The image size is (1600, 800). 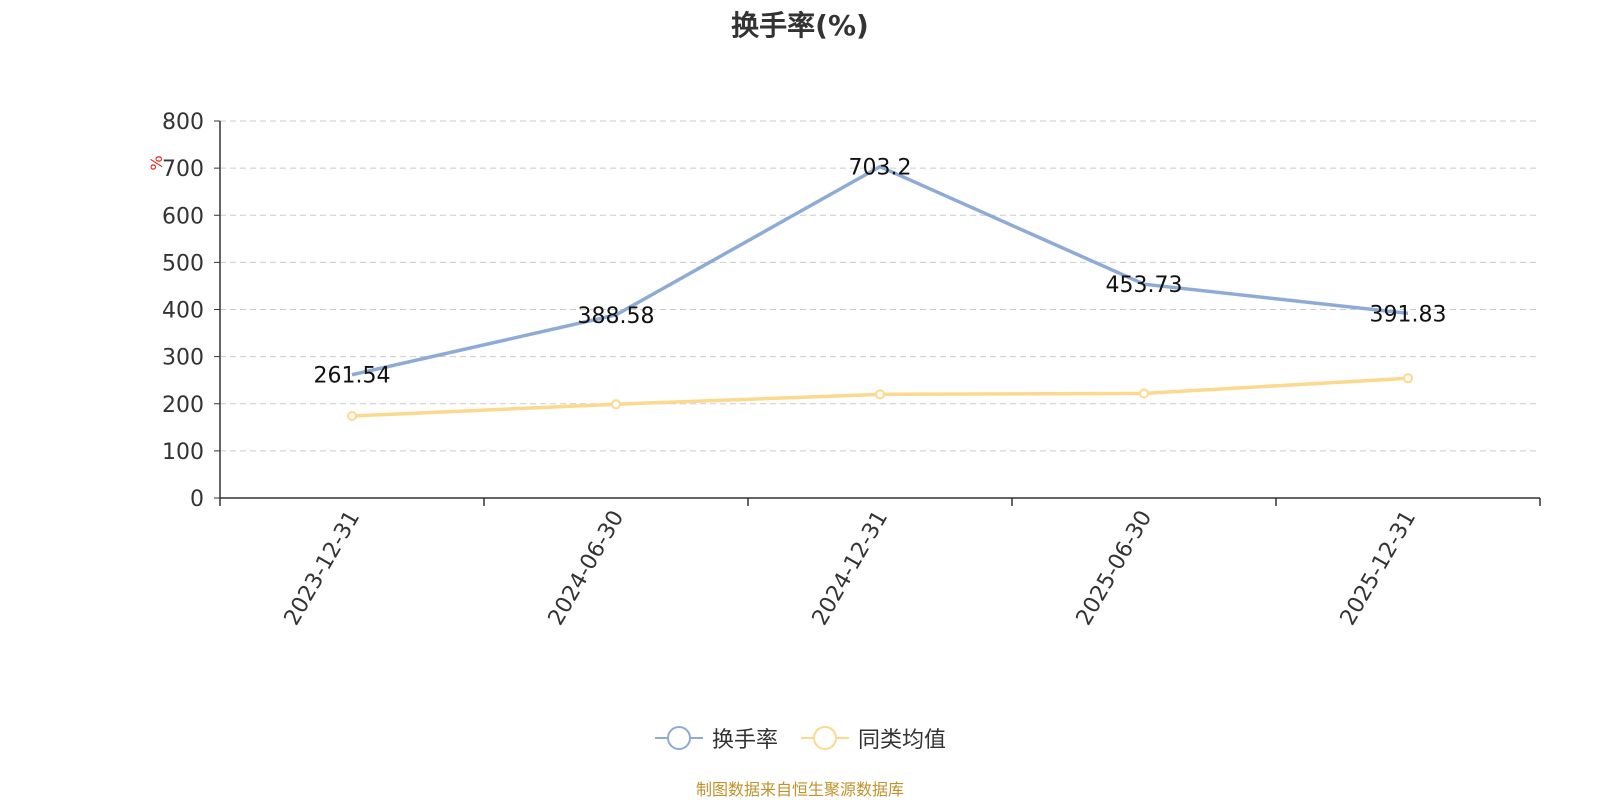 I want to click on y-tick-label: 300, so click(x=183, y=358).